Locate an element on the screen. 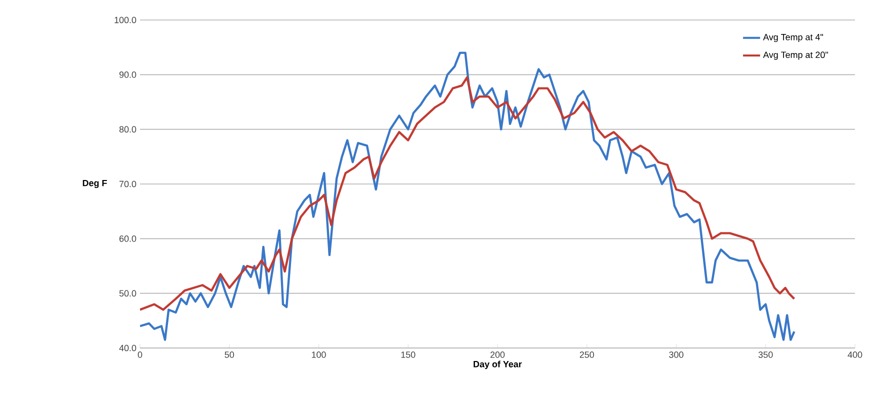 The width and height of the screenshot is (878, 407). x-tick-label: 250 is located at coordinates (587, 355).